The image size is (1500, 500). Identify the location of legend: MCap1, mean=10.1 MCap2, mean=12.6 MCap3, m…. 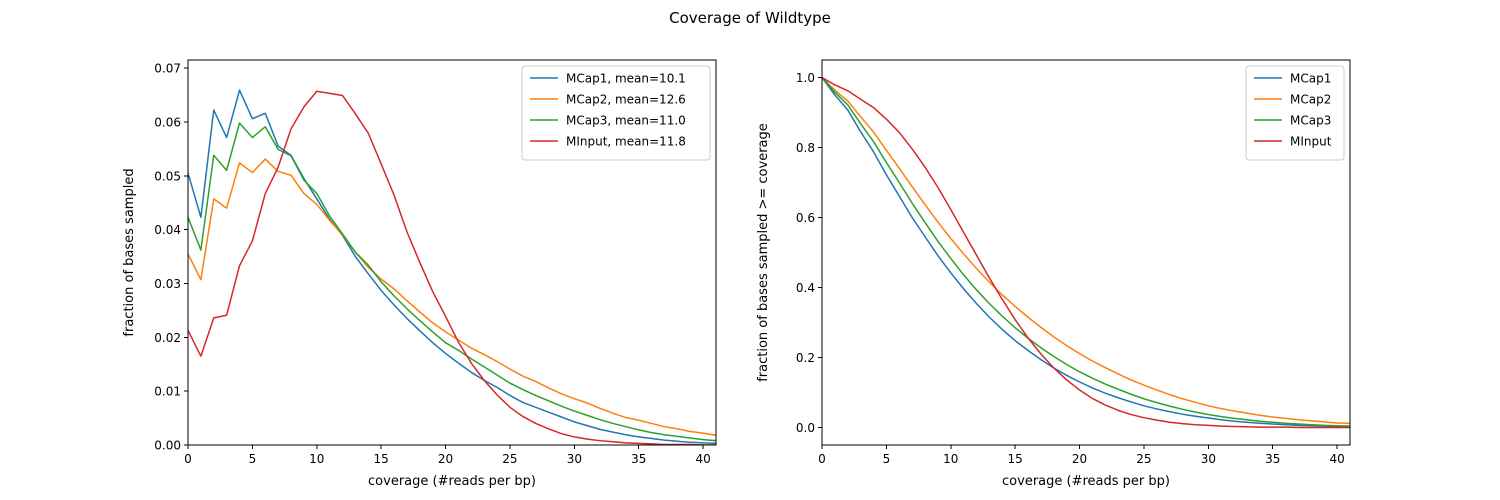
(616, 113).